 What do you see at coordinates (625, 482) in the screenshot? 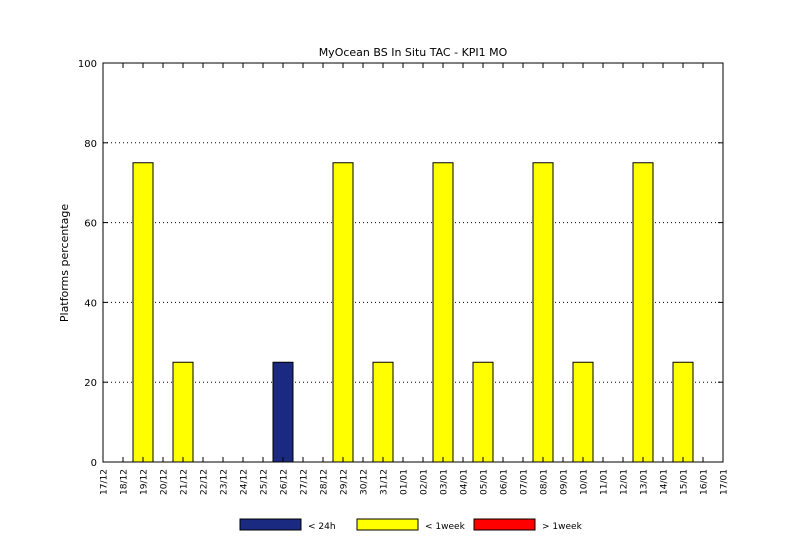
I see `x-tick-label: 12/01` at bounding box center [625, 482].